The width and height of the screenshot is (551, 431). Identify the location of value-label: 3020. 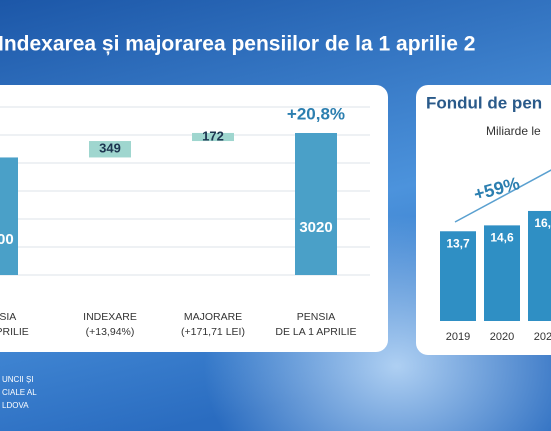
(315, 227).